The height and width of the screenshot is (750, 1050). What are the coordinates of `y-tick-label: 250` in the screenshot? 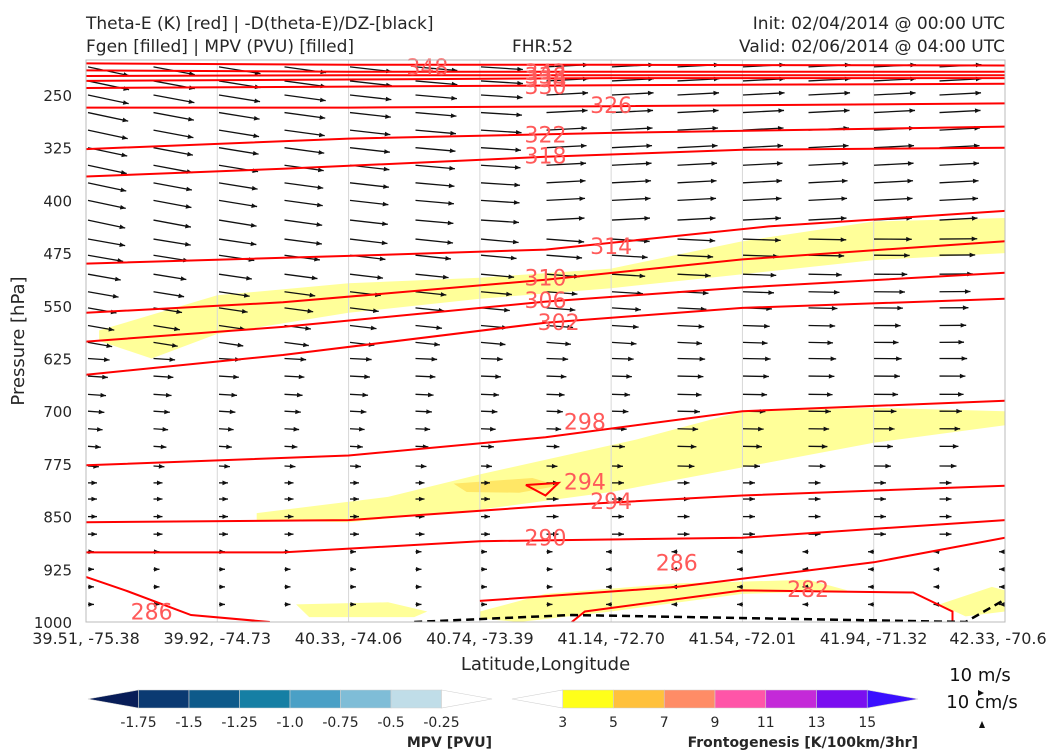 It's located at (57, 96).